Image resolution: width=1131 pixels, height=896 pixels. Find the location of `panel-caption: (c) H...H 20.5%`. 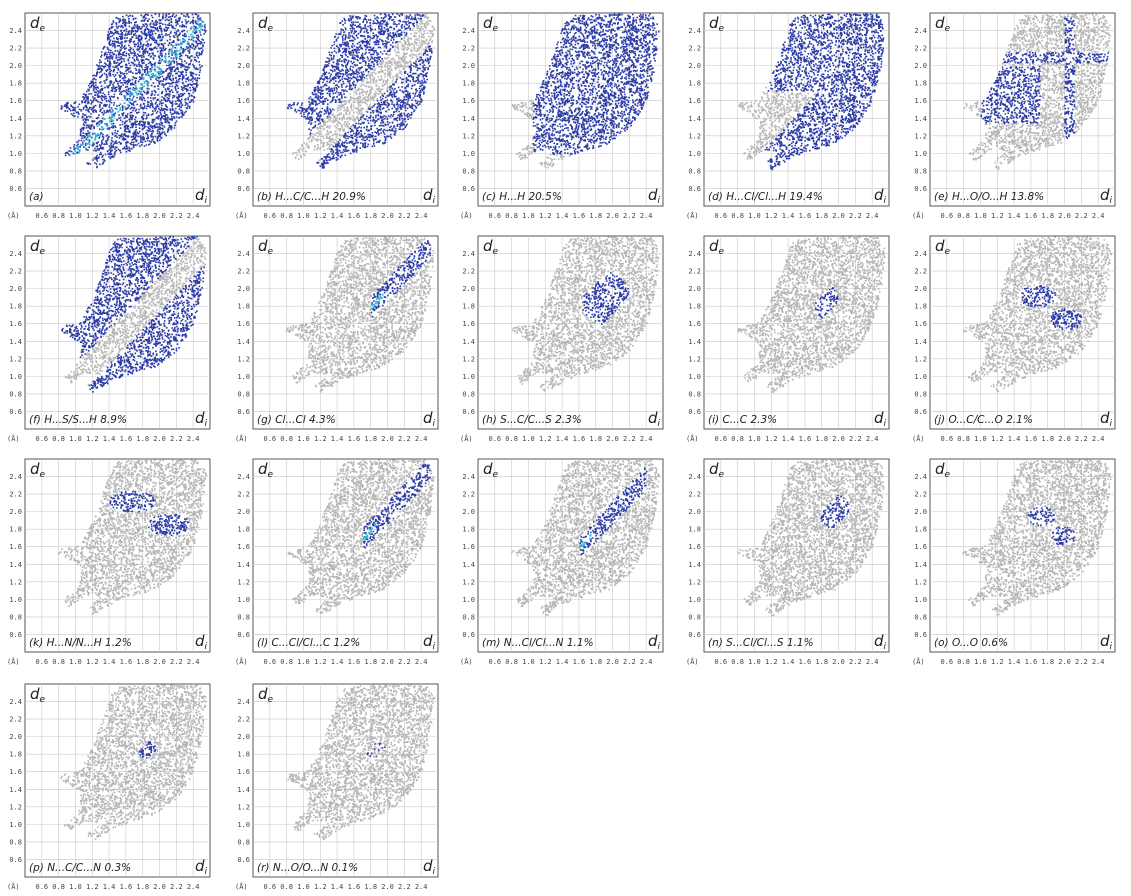

panel-caption: (c) H...H 20.5% is located at coordinates (522, 197).